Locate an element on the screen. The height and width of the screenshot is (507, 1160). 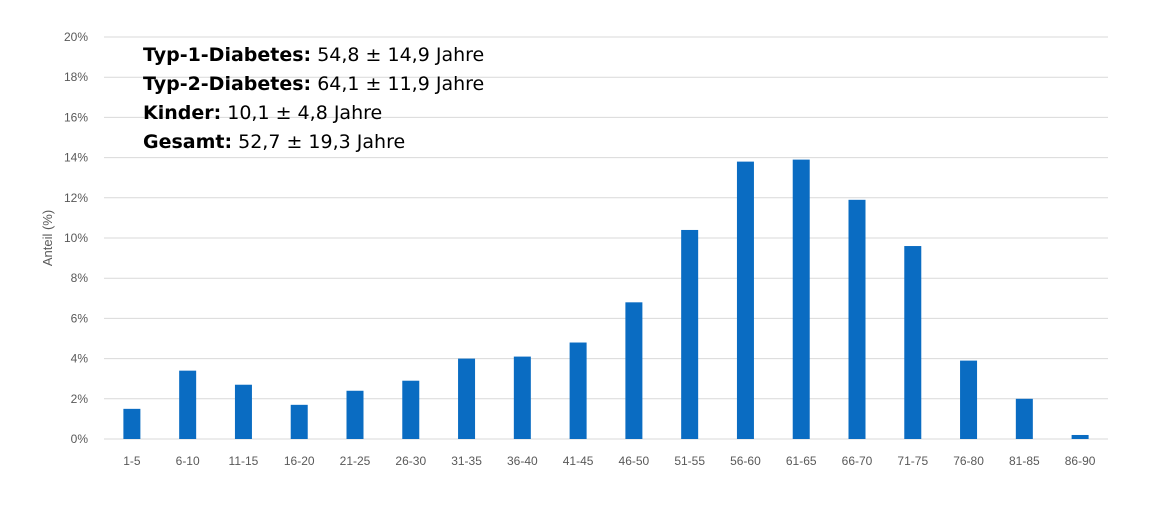
x-tick-label: 41-45 is located at coordinates (578, 461).